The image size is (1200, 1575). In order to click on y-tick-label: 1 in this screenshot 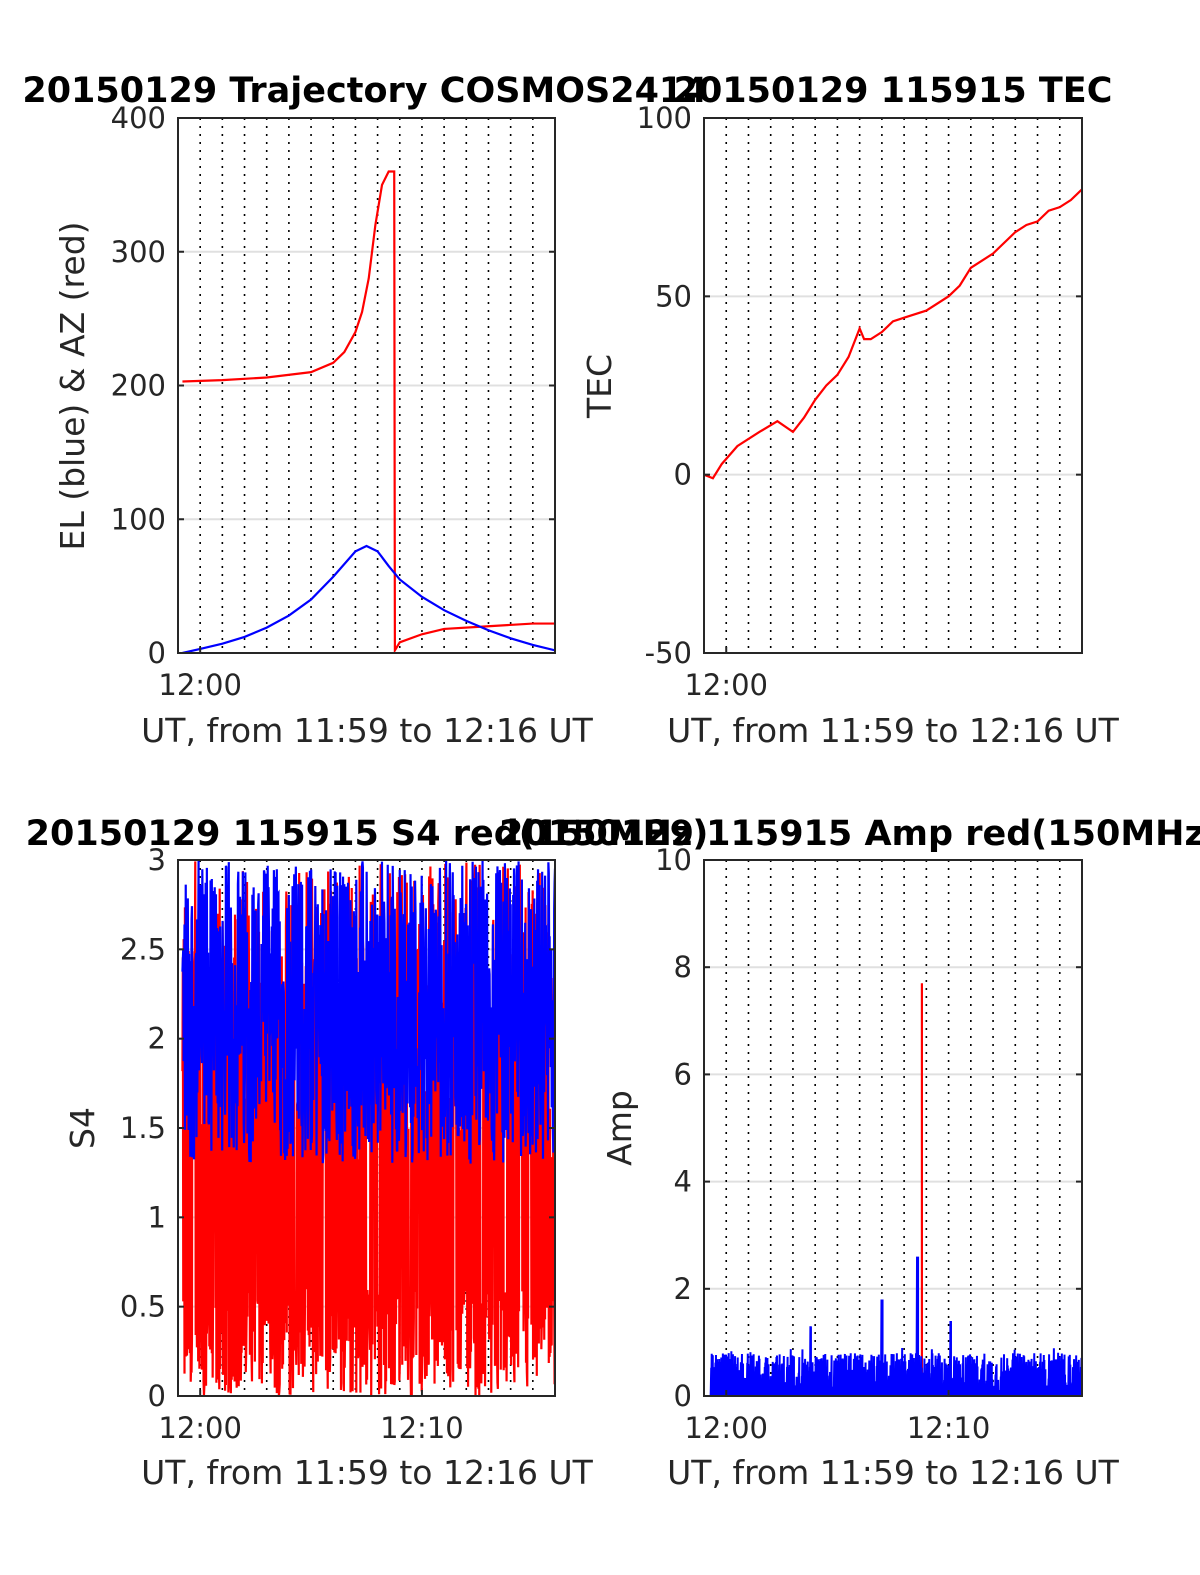, I will do `click(157, 1217)`.